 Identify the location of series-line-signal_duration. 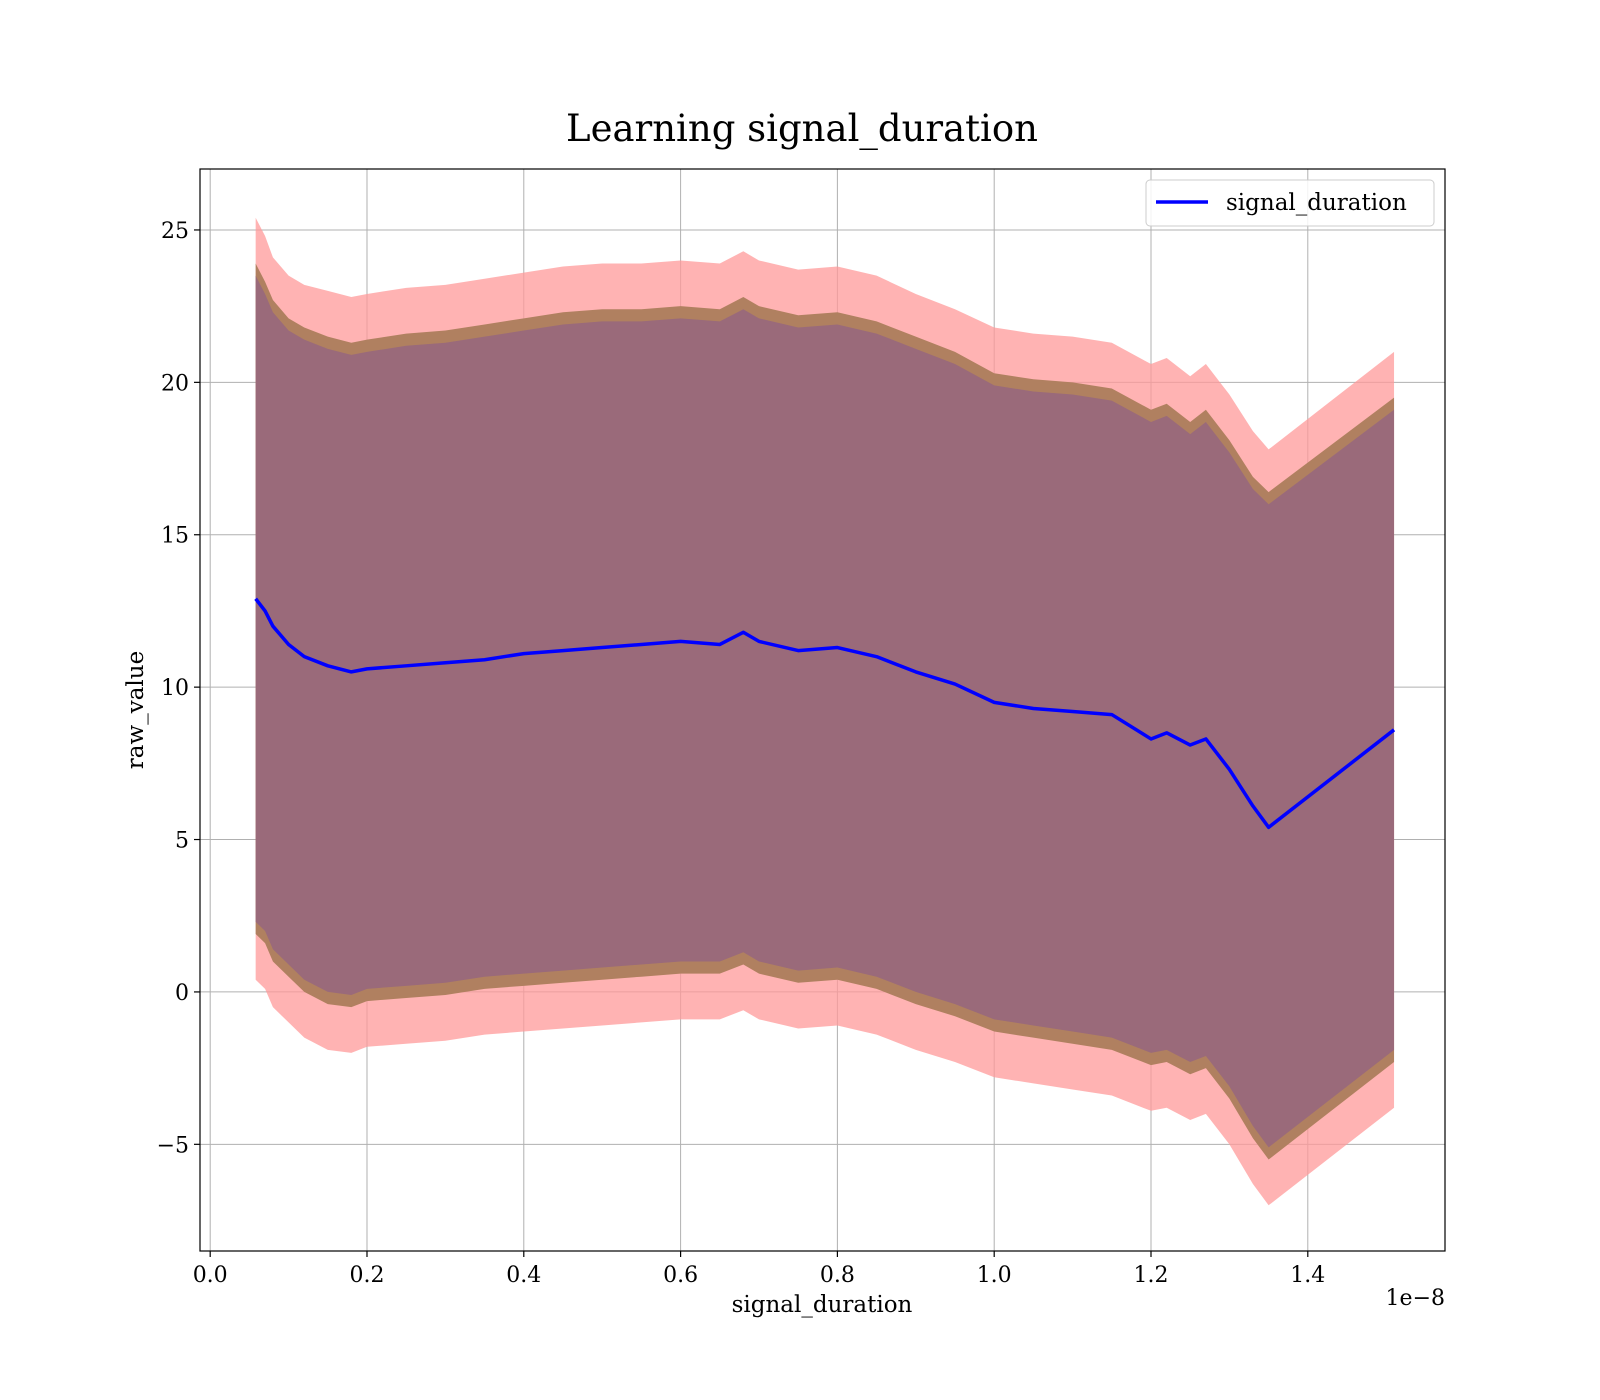
(825, 713).